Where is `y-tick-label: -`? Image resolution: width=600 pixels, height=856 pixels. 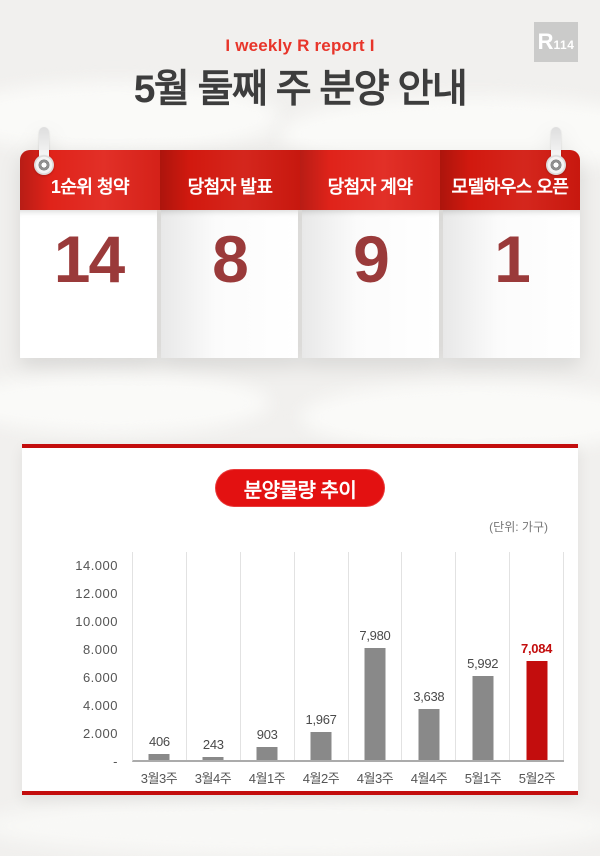
y-tick-label: - is located at coordinates (115, 761).